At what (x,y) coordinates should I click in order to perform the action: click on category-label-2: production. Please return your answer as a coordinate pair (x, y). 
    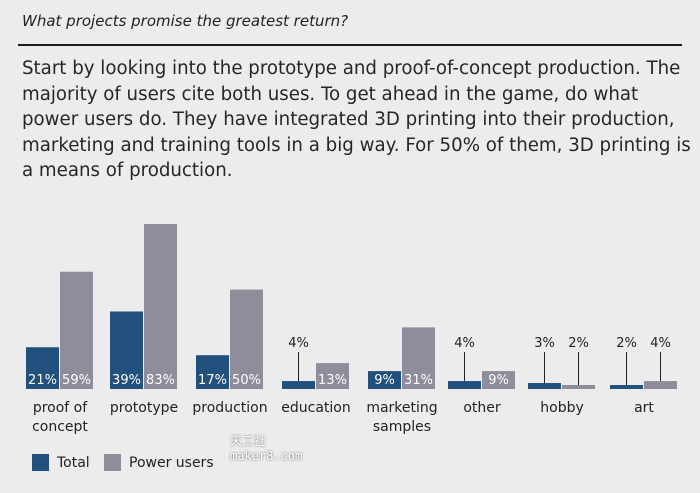
    Looking at the image, I should click on (229, 408).